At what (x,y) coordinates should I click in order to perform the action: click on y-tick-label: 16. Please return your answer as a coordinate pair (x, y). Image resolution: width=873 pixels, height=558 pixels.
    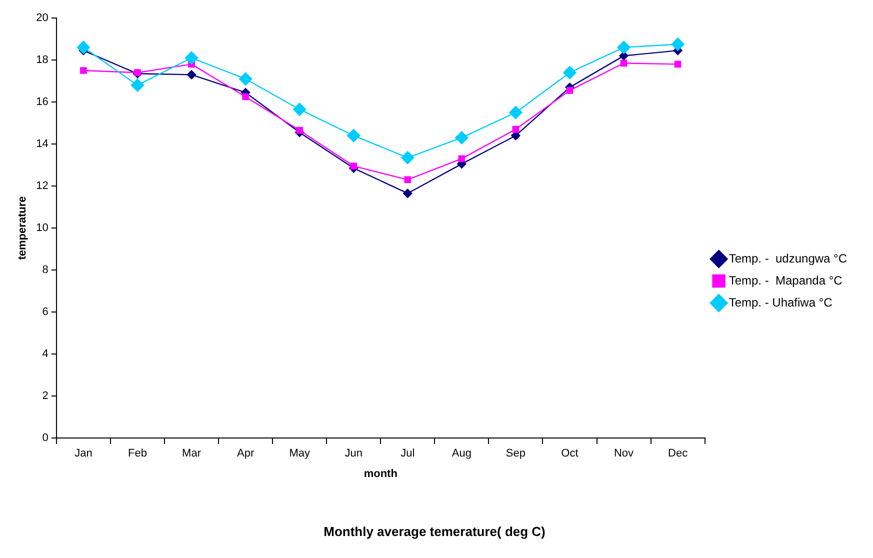
    Looking at the image, I should click on (42, 102).